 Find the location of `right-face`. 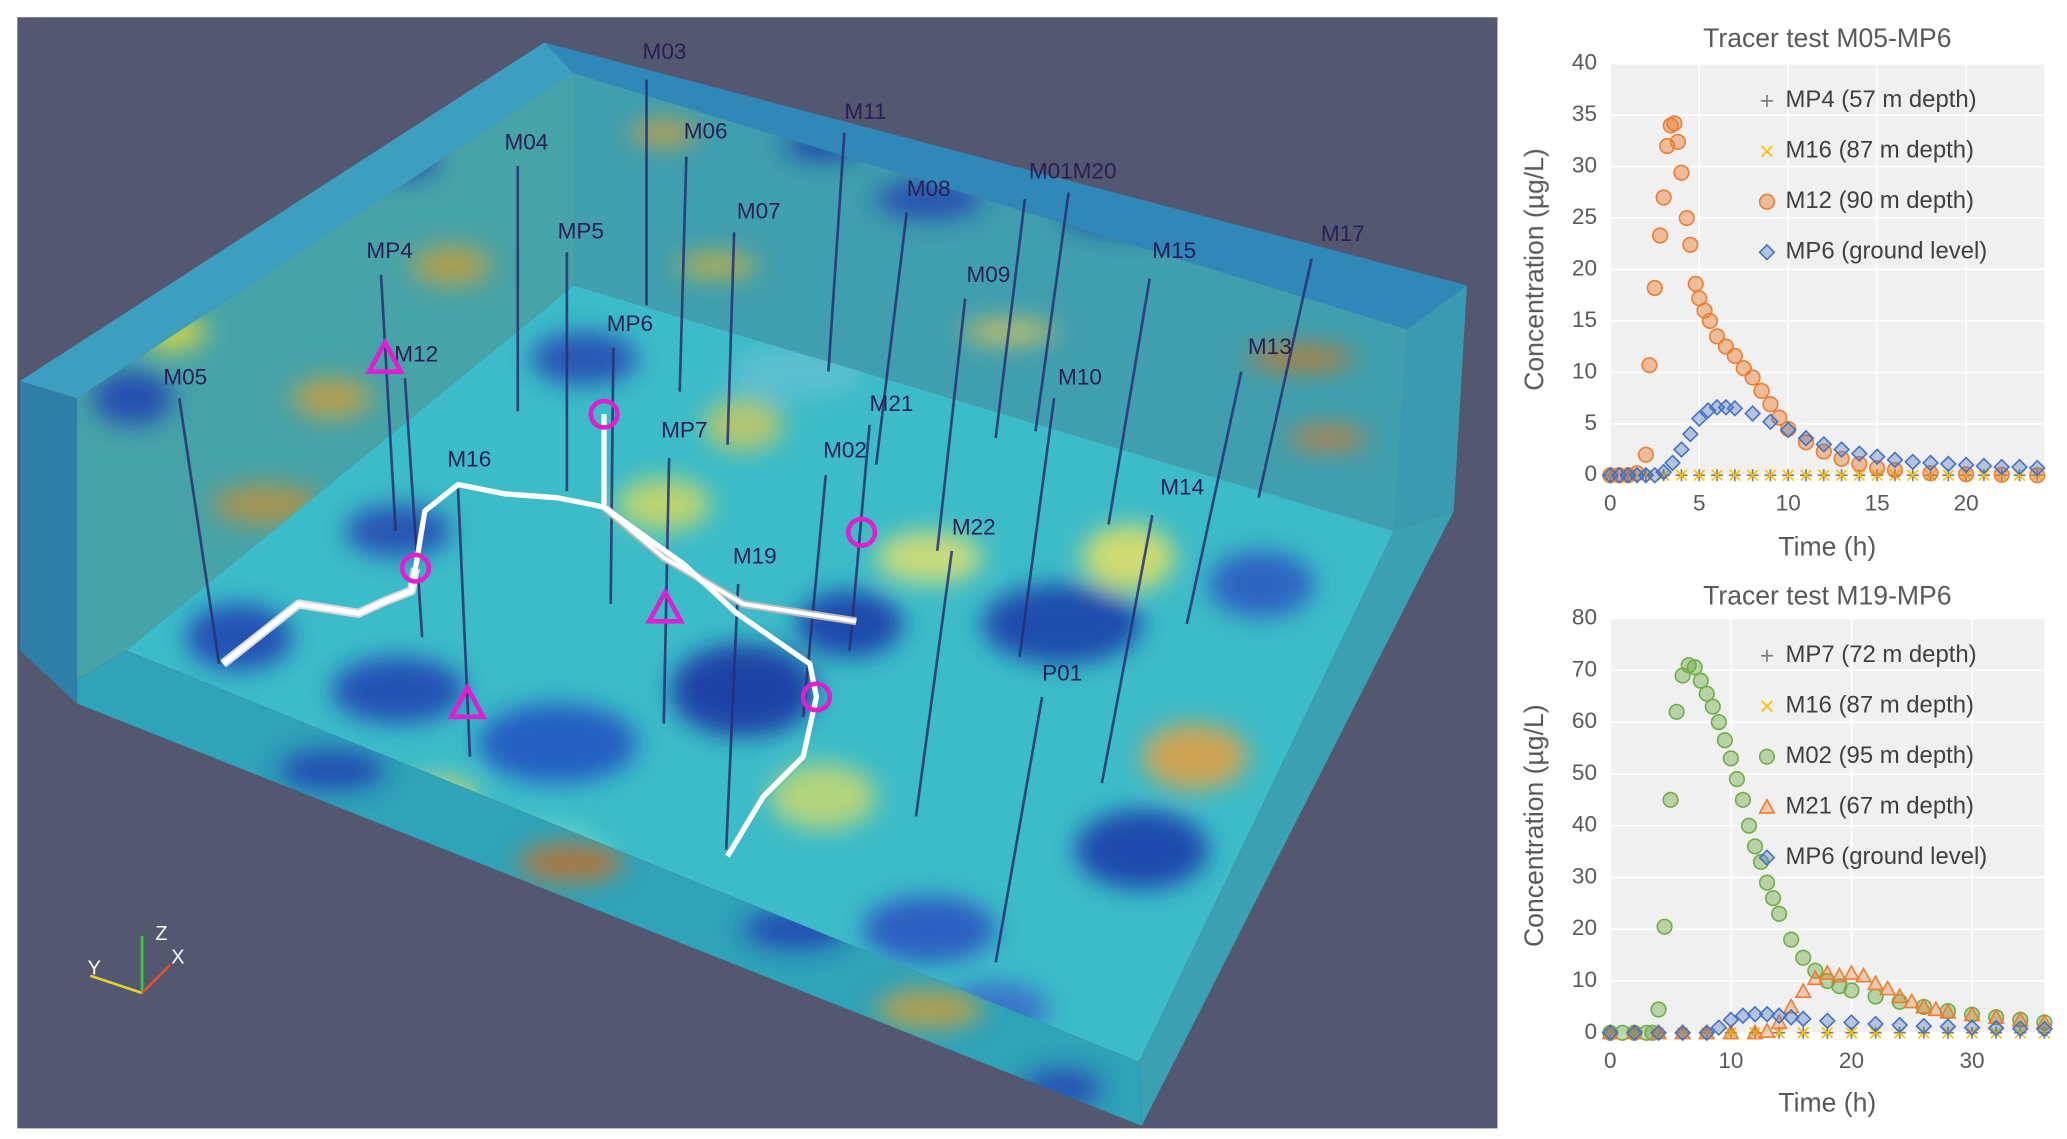

right-face is located at coordinates (1296, 818).